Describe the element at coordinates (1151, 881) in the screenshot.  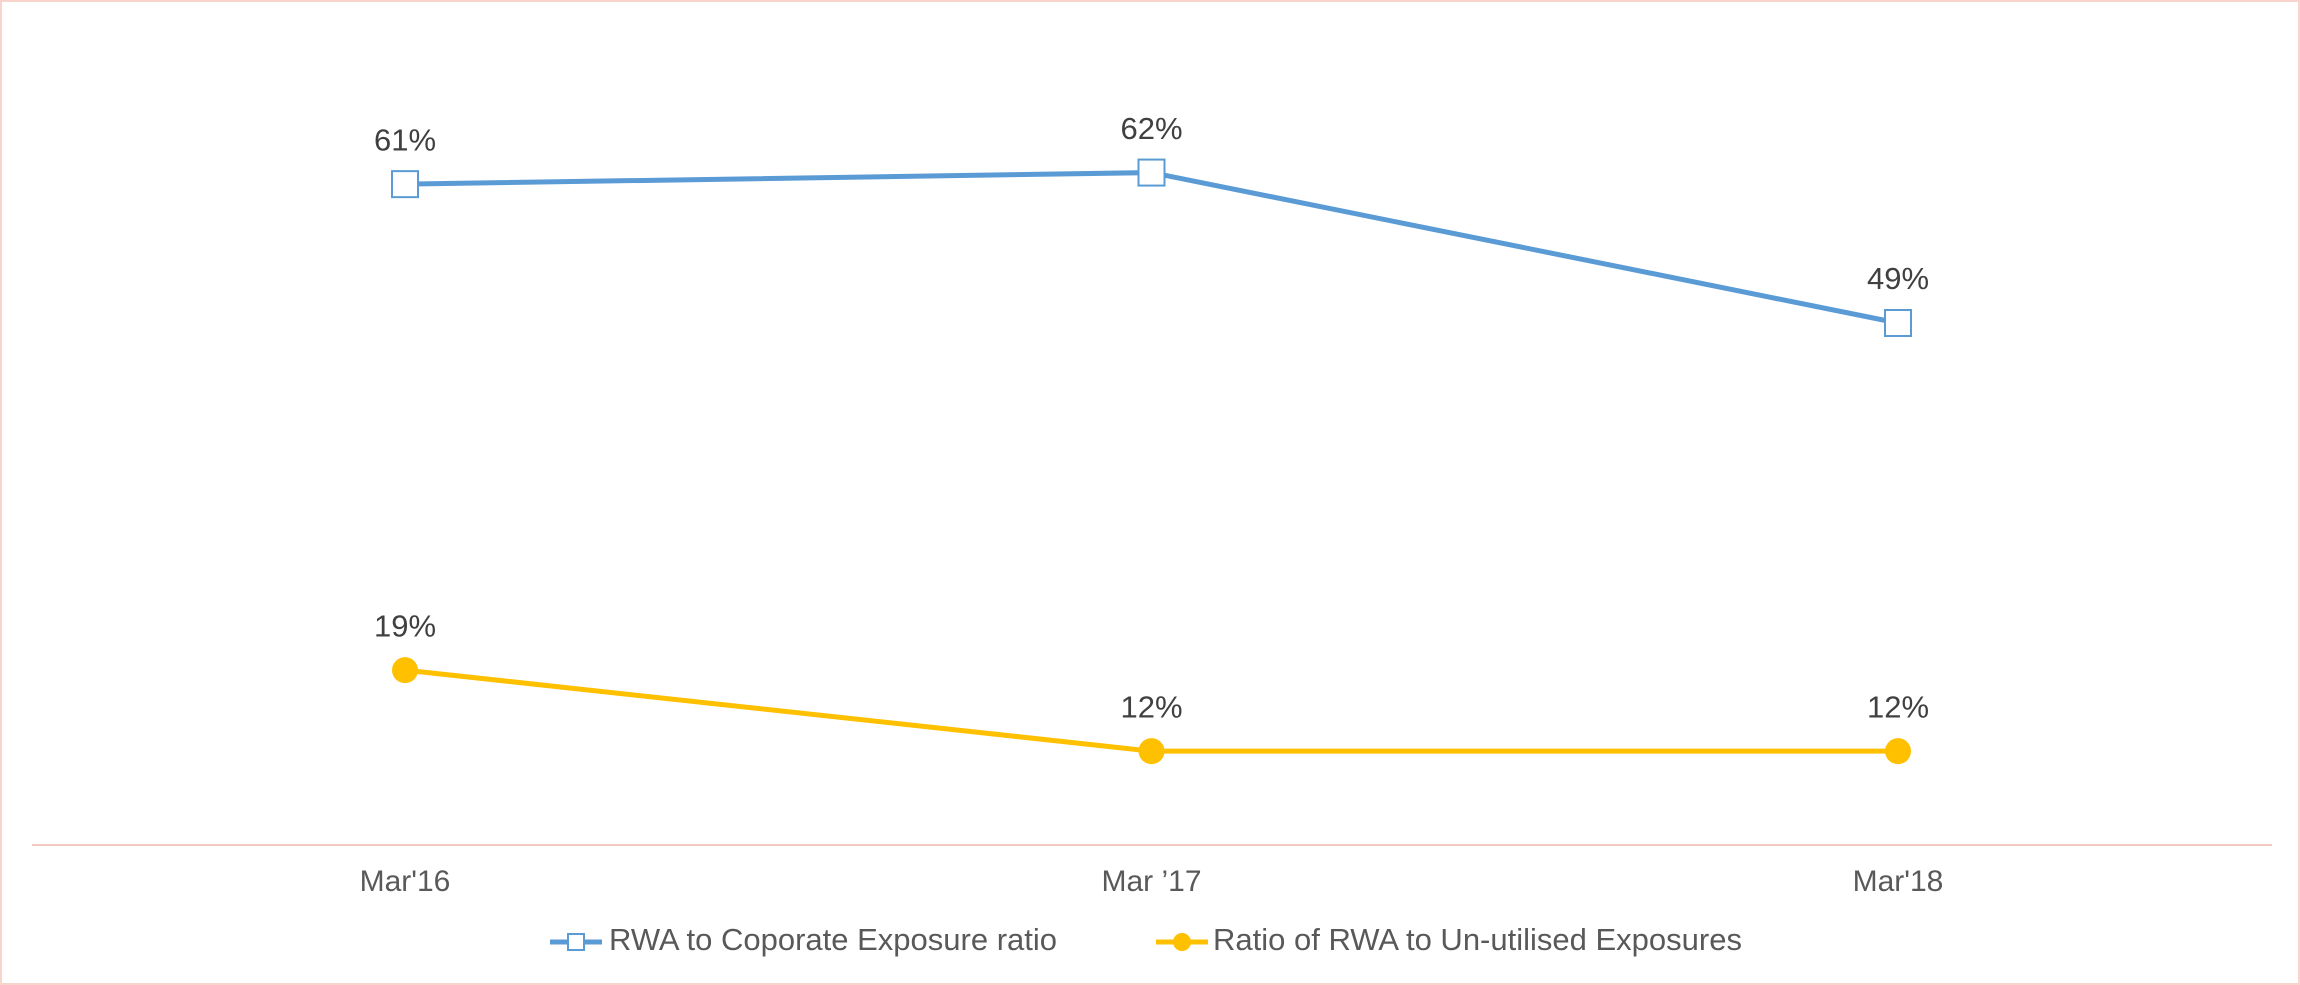
I see `x-tick-label: Mar ’17` at that location.